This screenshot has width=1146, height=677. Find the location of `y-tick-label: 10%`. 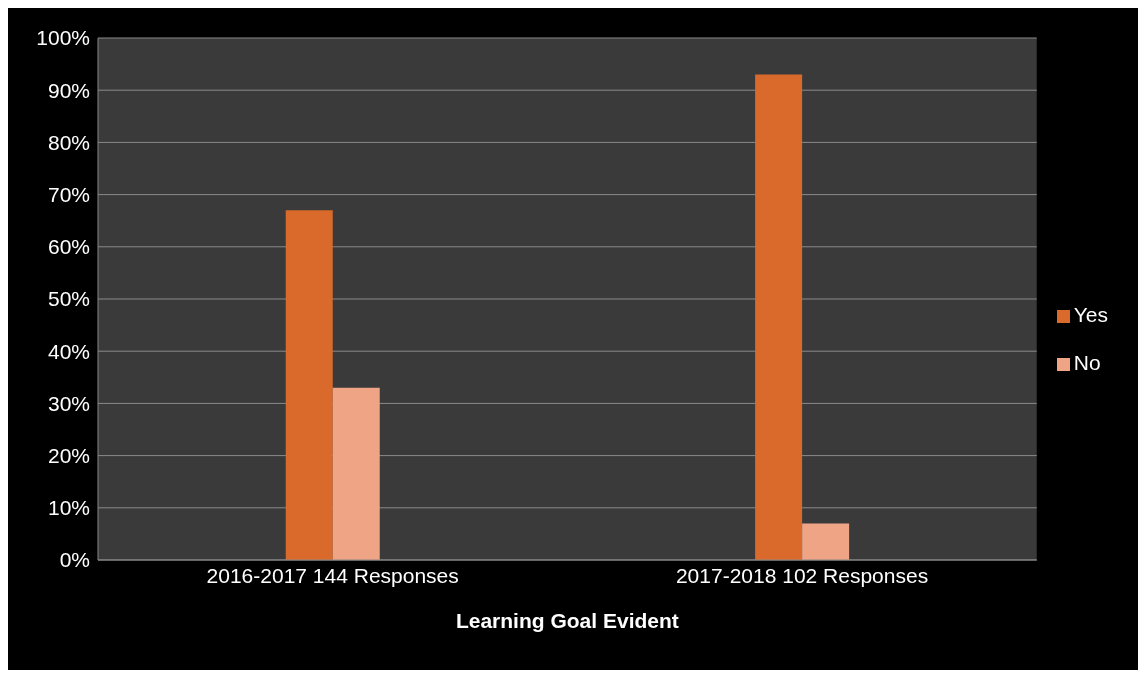

y-tick-label: 10% is located at coordinates (68, 508).